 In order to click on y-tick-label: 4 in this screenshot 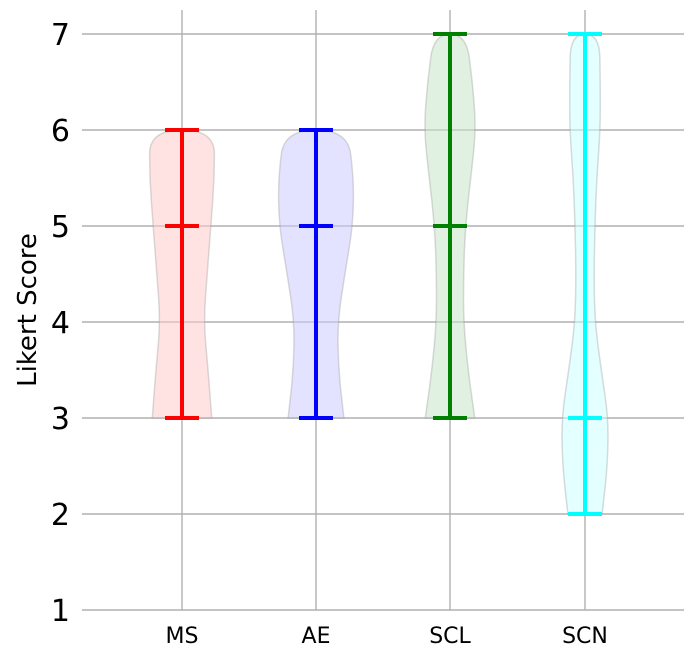, I will do `click(60, 323)`.